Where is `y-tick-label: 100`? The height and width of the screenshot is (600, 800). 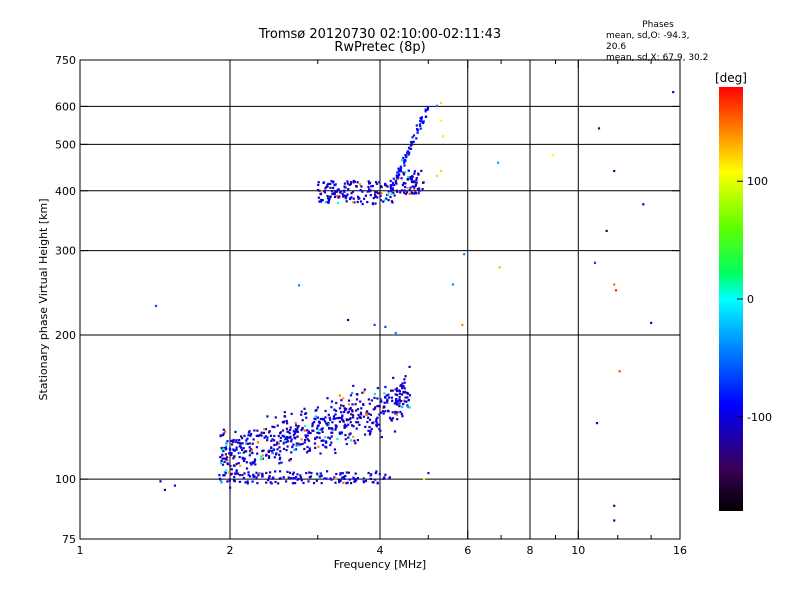
y-tick-label: 100 is located at coordinates (65, 479).